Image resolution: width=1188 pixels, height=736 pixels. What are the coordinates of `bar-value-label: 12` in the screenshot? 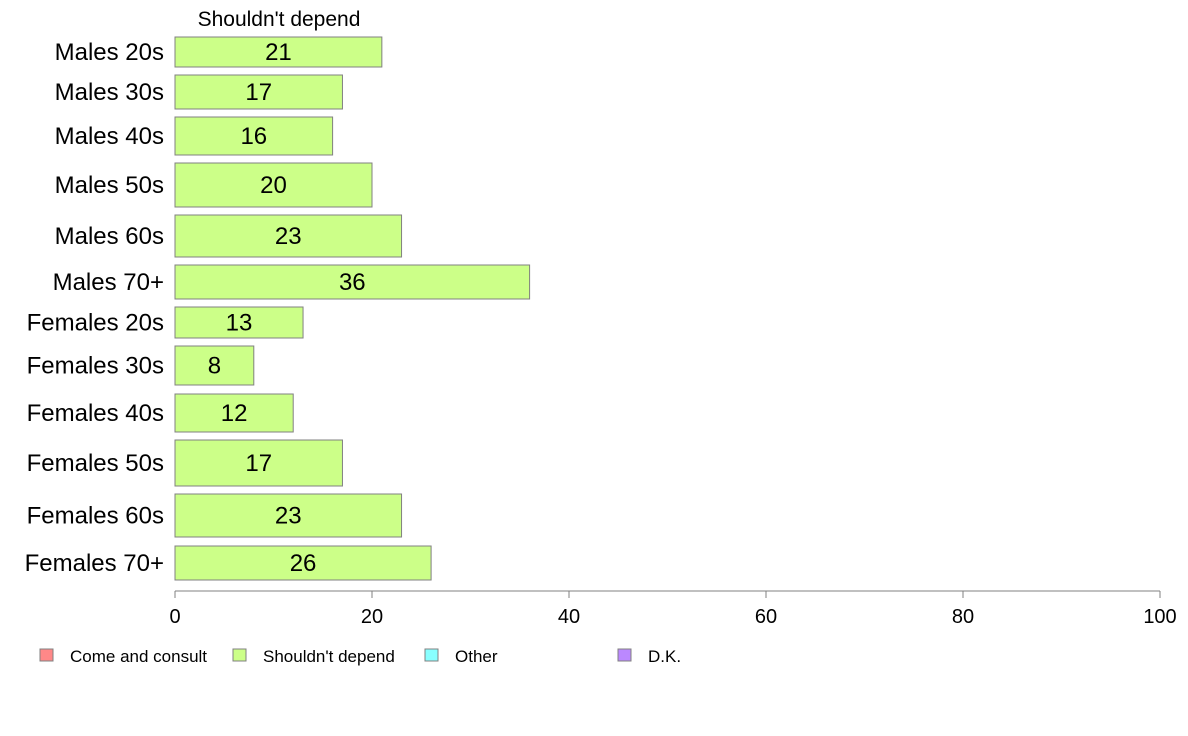 It's located at (234, 413).